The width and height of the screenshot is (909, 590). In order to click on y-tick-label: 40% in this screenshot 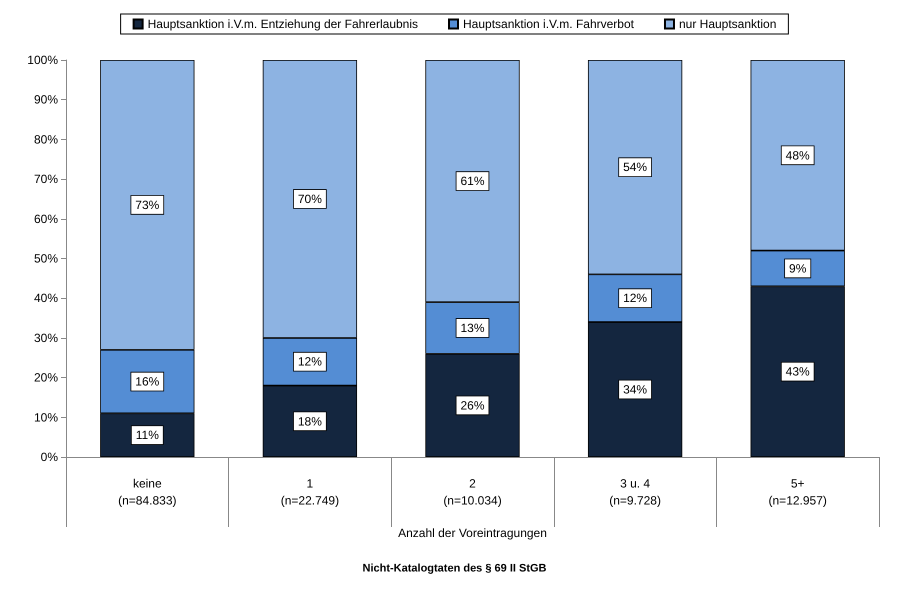, I will do `click(46, 298)`.